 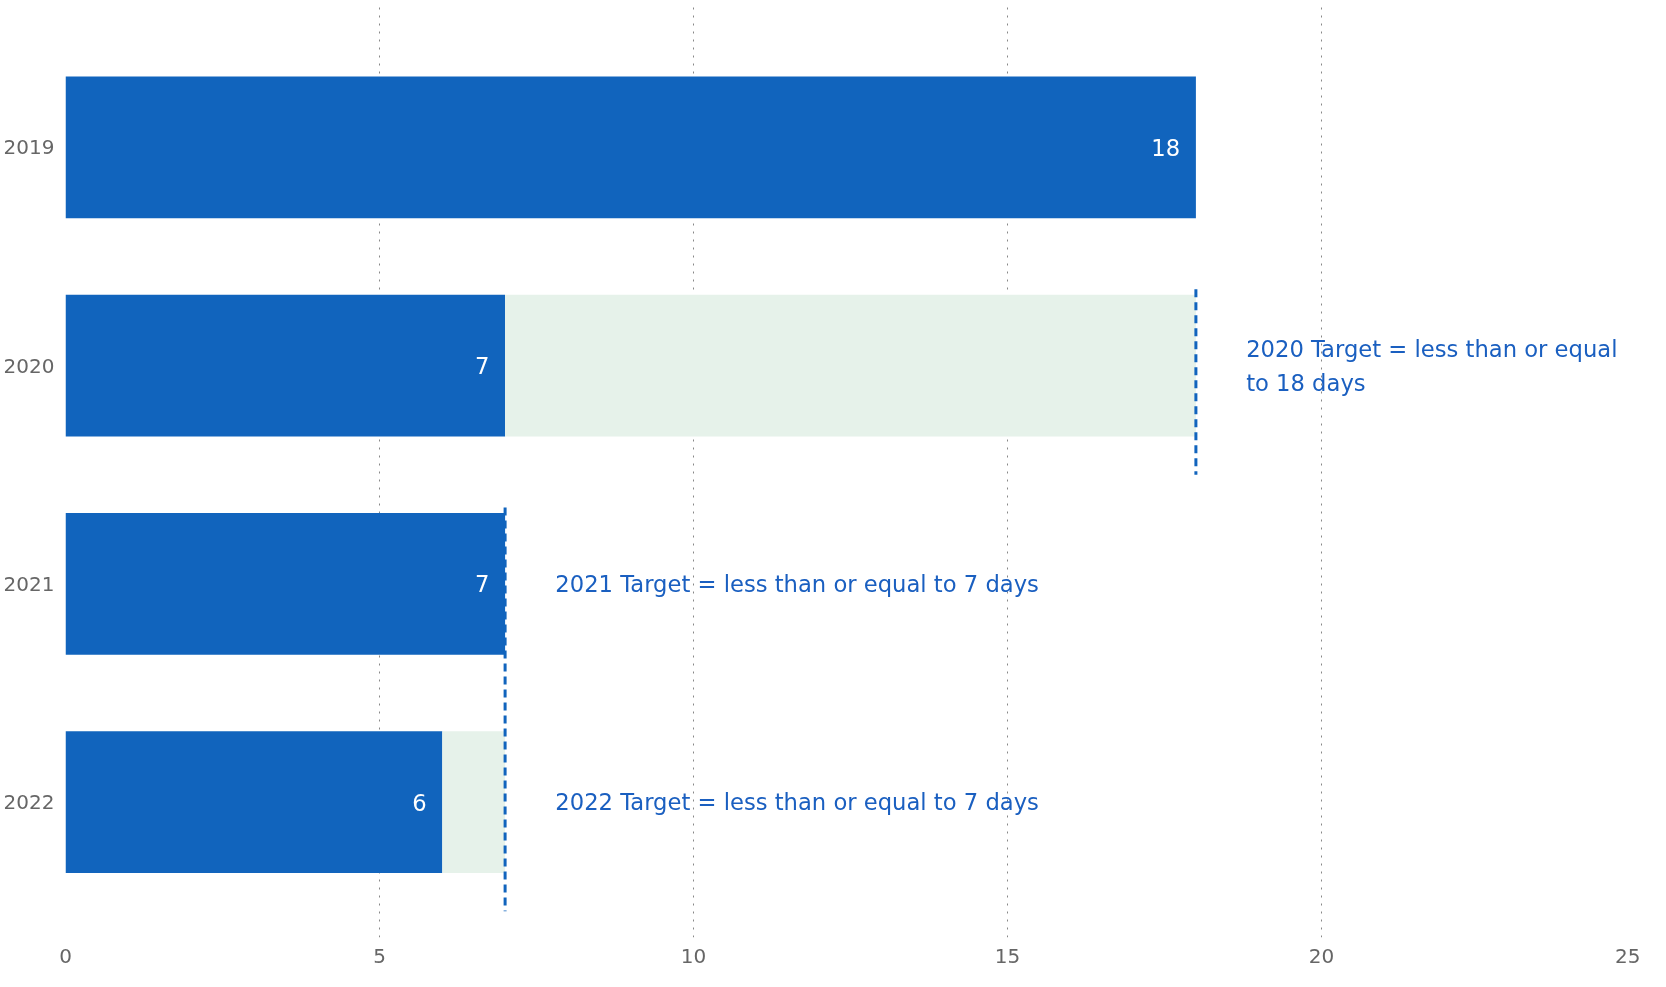 I want to click on x-tick-label: 25, so click(x=1628, y=955).